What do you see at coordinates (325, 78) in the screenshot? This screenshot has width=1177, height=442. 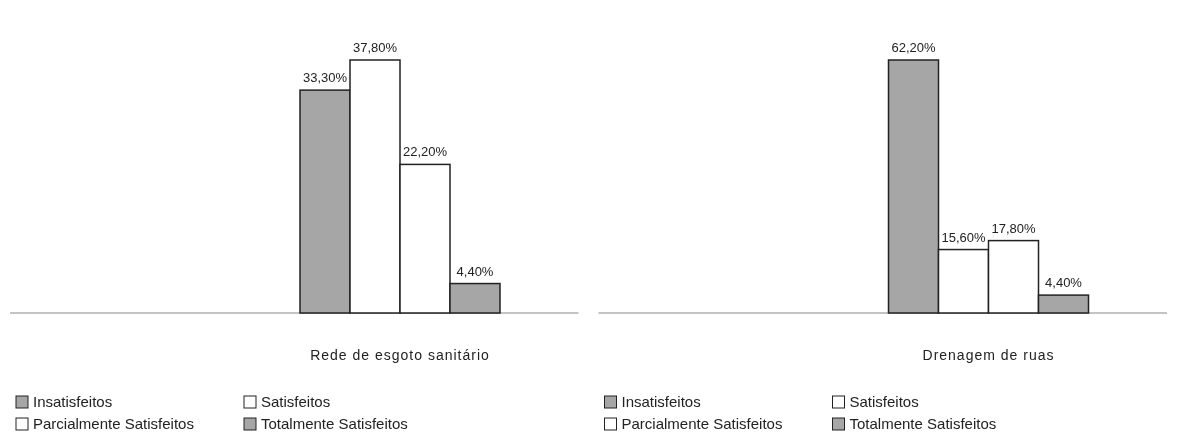 I see `data-label: 33,30%` at bounding box center [325, 78].